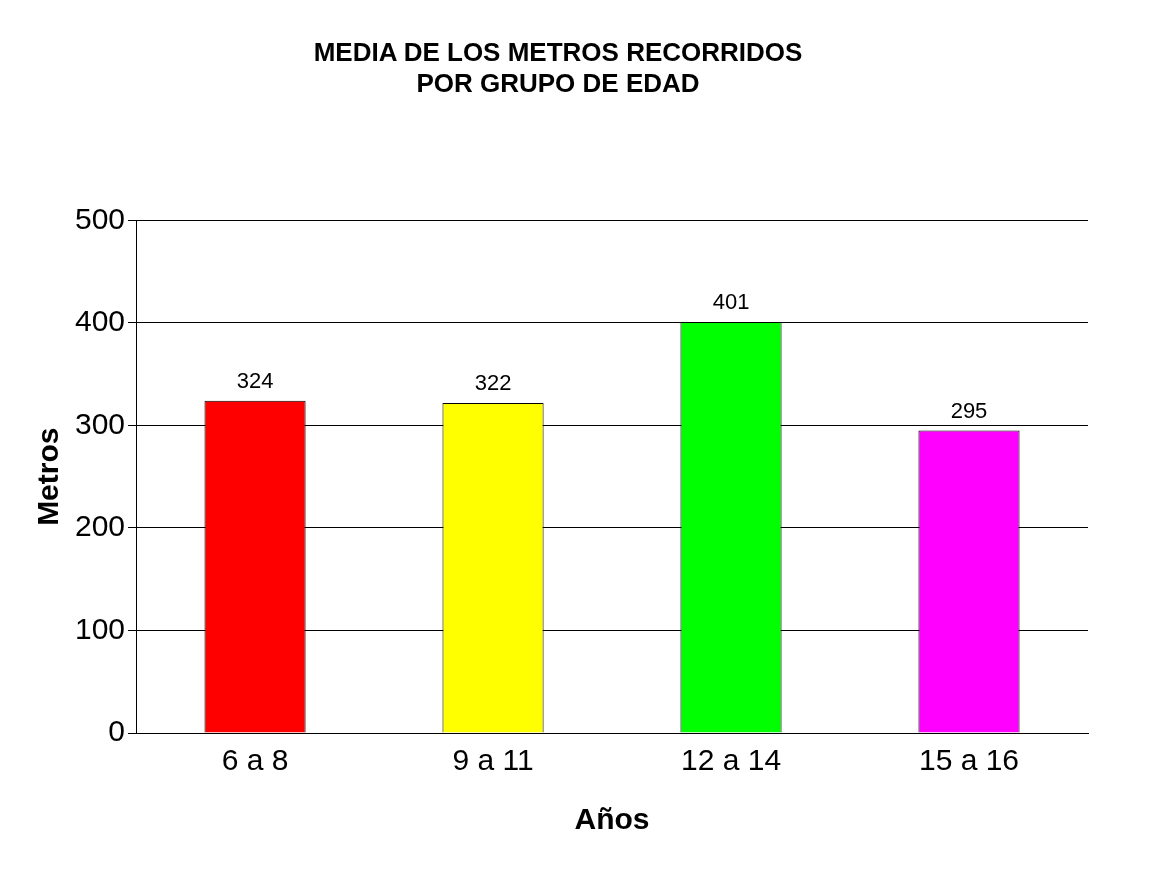 The height and width of the screenshot is (869, 1163). Describe the element at coordinates (969, 760) in the screenshot. I see `x-tick-label: 15 a 16` at that location.